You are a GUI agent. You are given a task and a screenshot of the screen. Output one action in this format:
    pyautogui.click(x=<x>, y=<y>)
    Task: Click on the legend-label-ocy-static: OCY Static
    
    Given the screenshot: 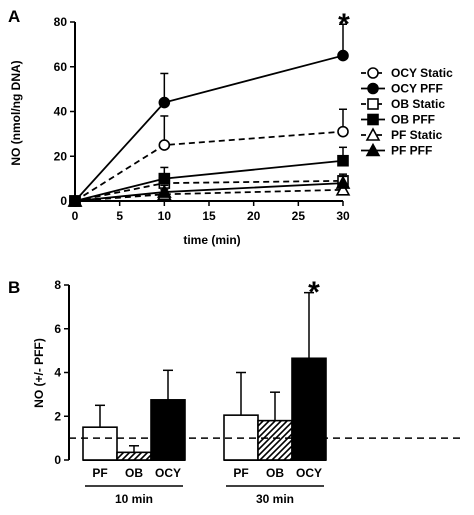 What is the action you would take?
    pyautogui.click(x=422, y=73)
    